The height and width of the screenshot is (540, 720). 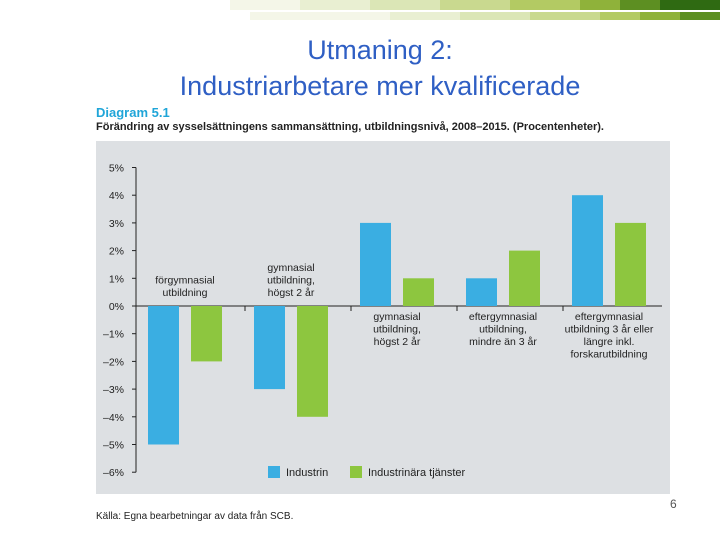 I want to click on category-label: längre inkl., so click(x=609, y=342).